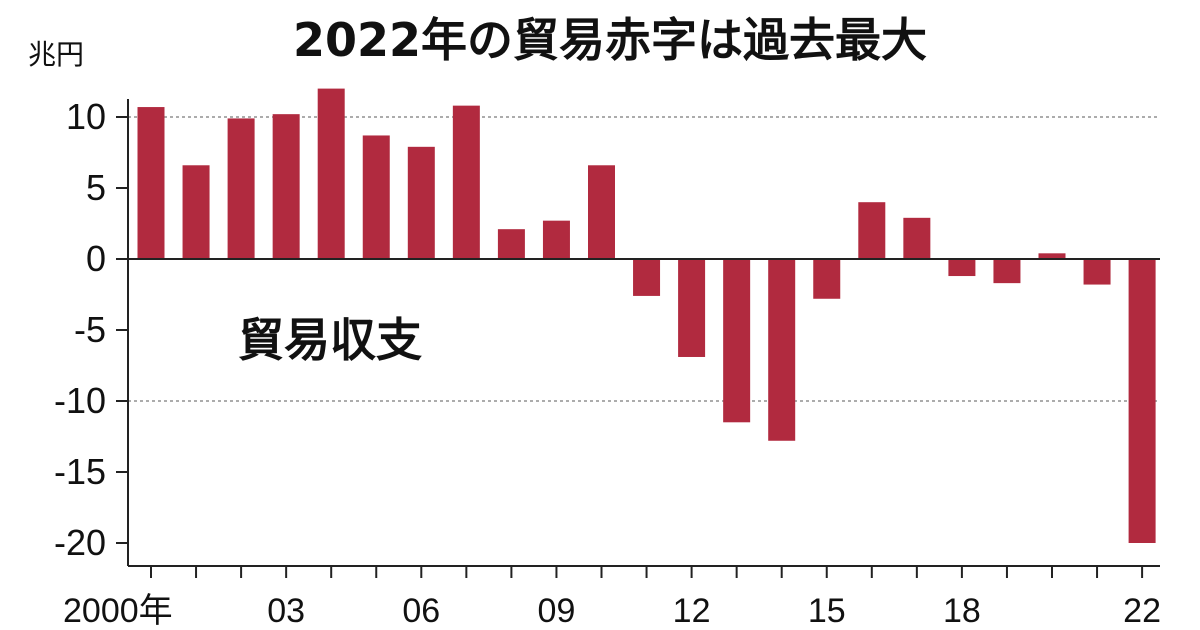 The image size is (1200, 630). I want to click on bar-2008, so click(511, 244).